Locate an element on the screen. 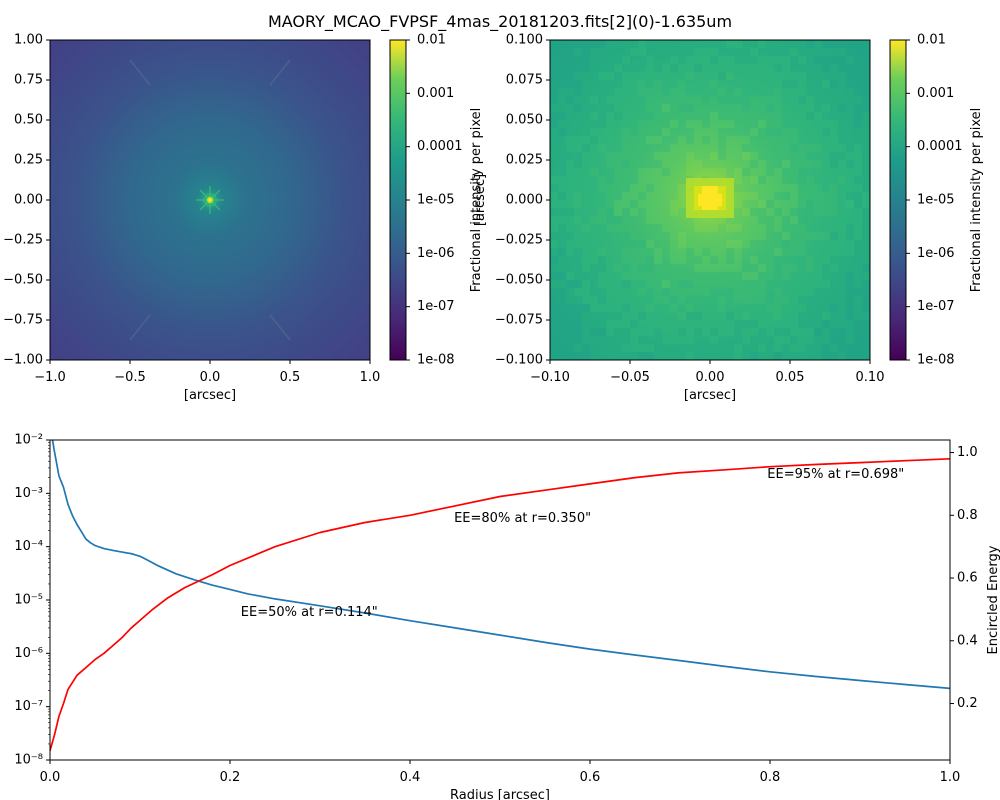  psf-core-peak is located at coordinates (710, 198).